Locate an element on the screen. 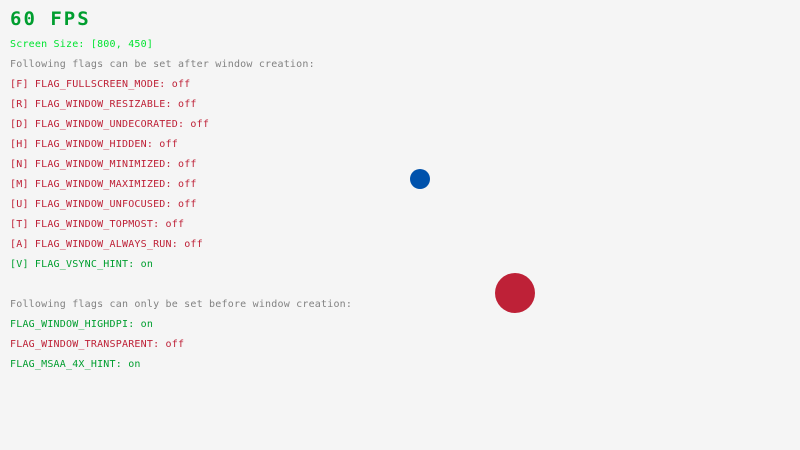 This screenshot has height=450, width=800. flag-row: FLAG_WINDOW_HIGHDPI: on is located at coordinates (81, 325).